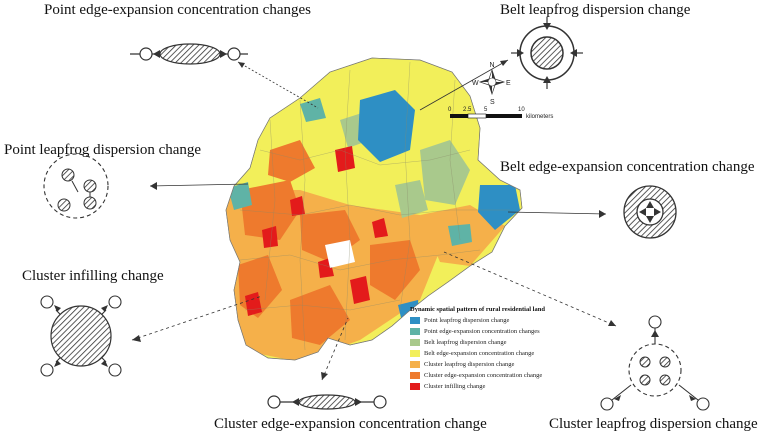 This screenshot has width=782, height=436. Describe the element at coordinates (539, 117) in the screenshot. I see `scale-unit: kilometers` at that location.